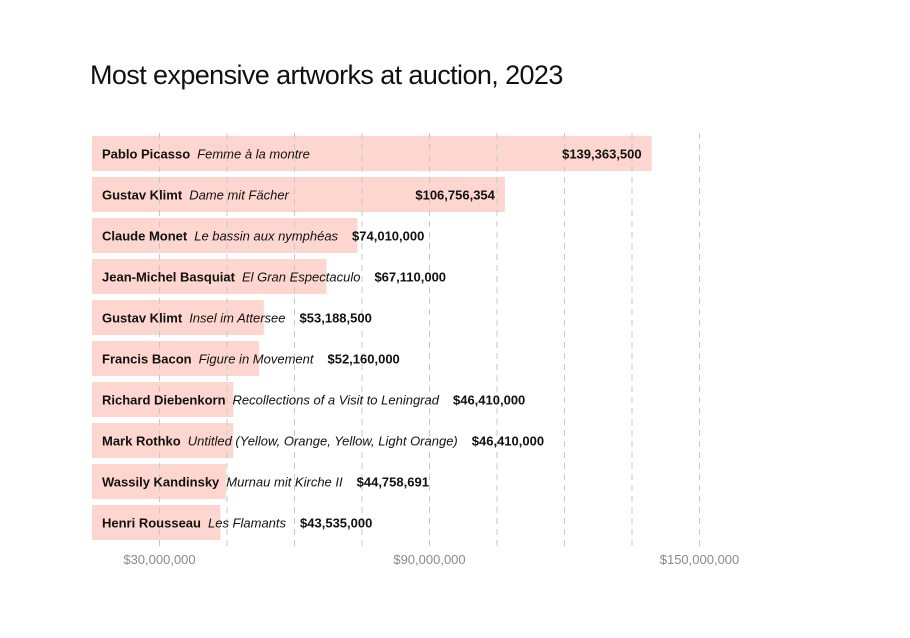 The width and height of the screenshot is (910, 638). Describe the element at coordinates (363, 359) in the screenshot. I see `value-label: $52,160,000` at that location.